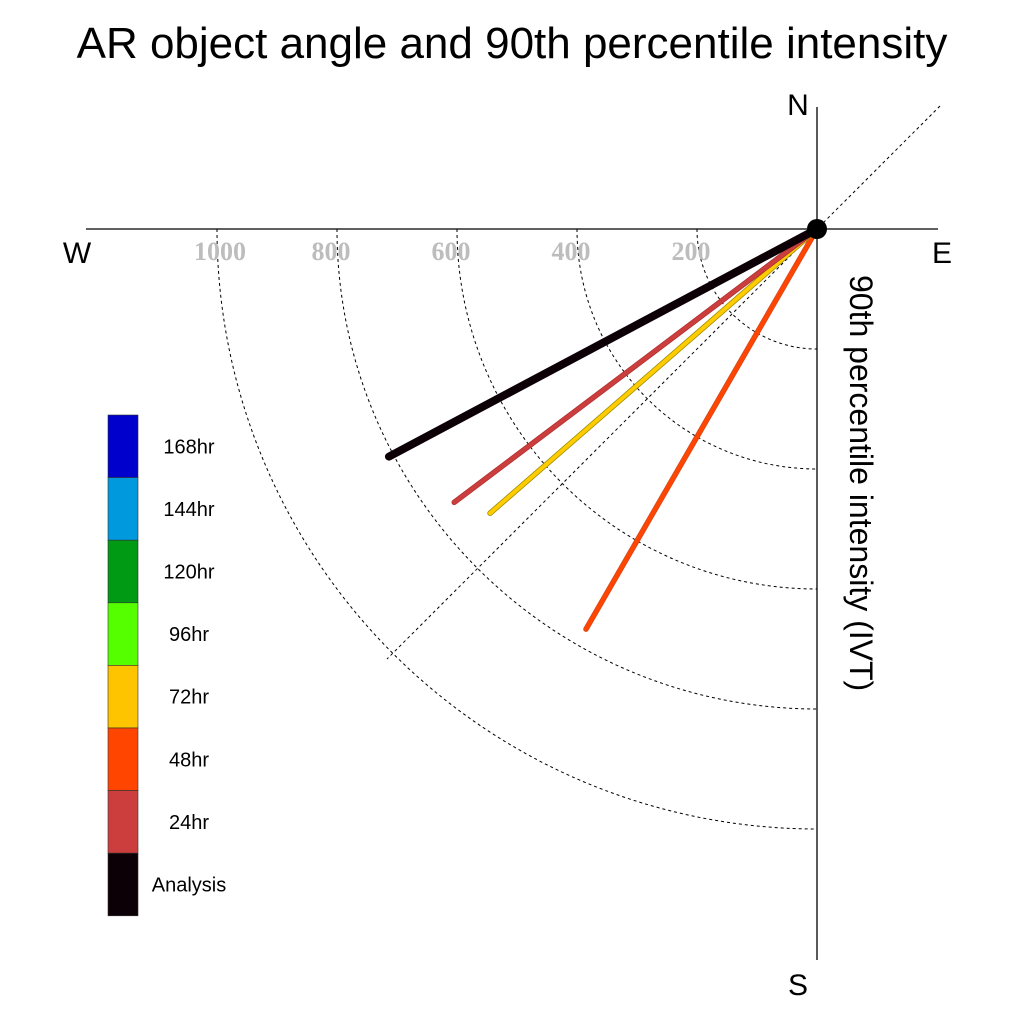 This screenshot has height=1024, width=1024. Describe the element at coordinates (861, 483) in the screenshot. I see `radial-axis-label: 90th percentile intensity (IVT)` at that location.